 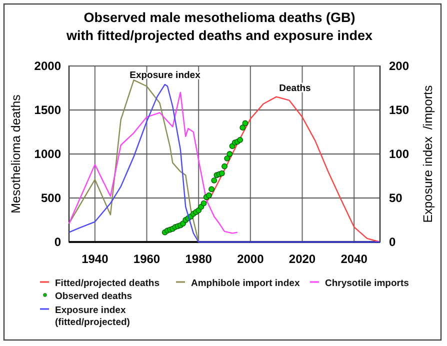 I want to click on x-tick-label: 2040, so click(x=354, y=259).